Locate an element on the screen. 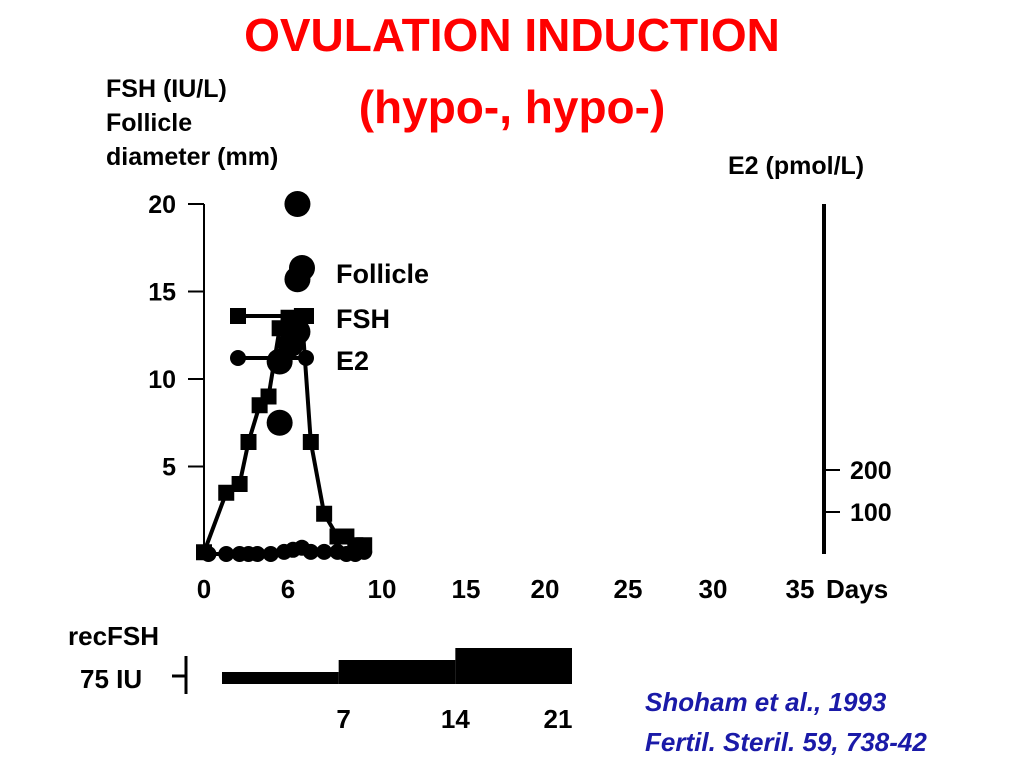  x-tick-label: 6 is located at coordinates (288, 589).